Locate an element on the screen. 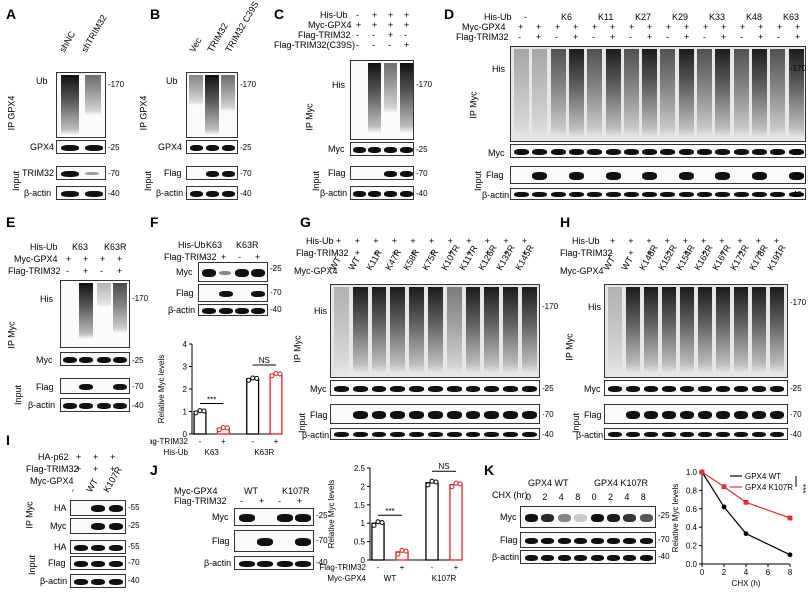  condition-label: CHX (hr) is located at coordinates (510, 495).